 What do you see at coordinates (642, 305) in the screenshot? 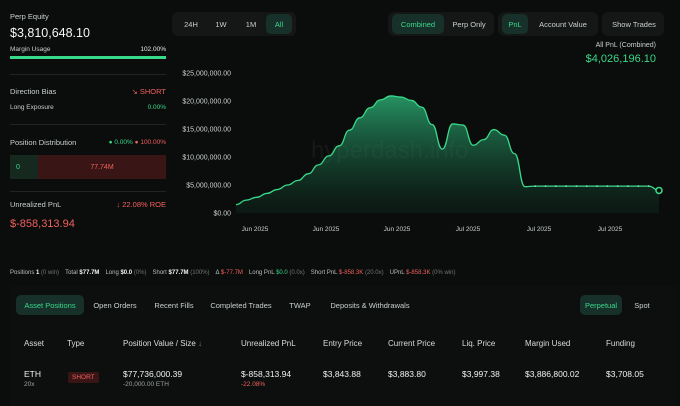
I see `market-spot-tab: Spot` at bounding box center [642, 305].